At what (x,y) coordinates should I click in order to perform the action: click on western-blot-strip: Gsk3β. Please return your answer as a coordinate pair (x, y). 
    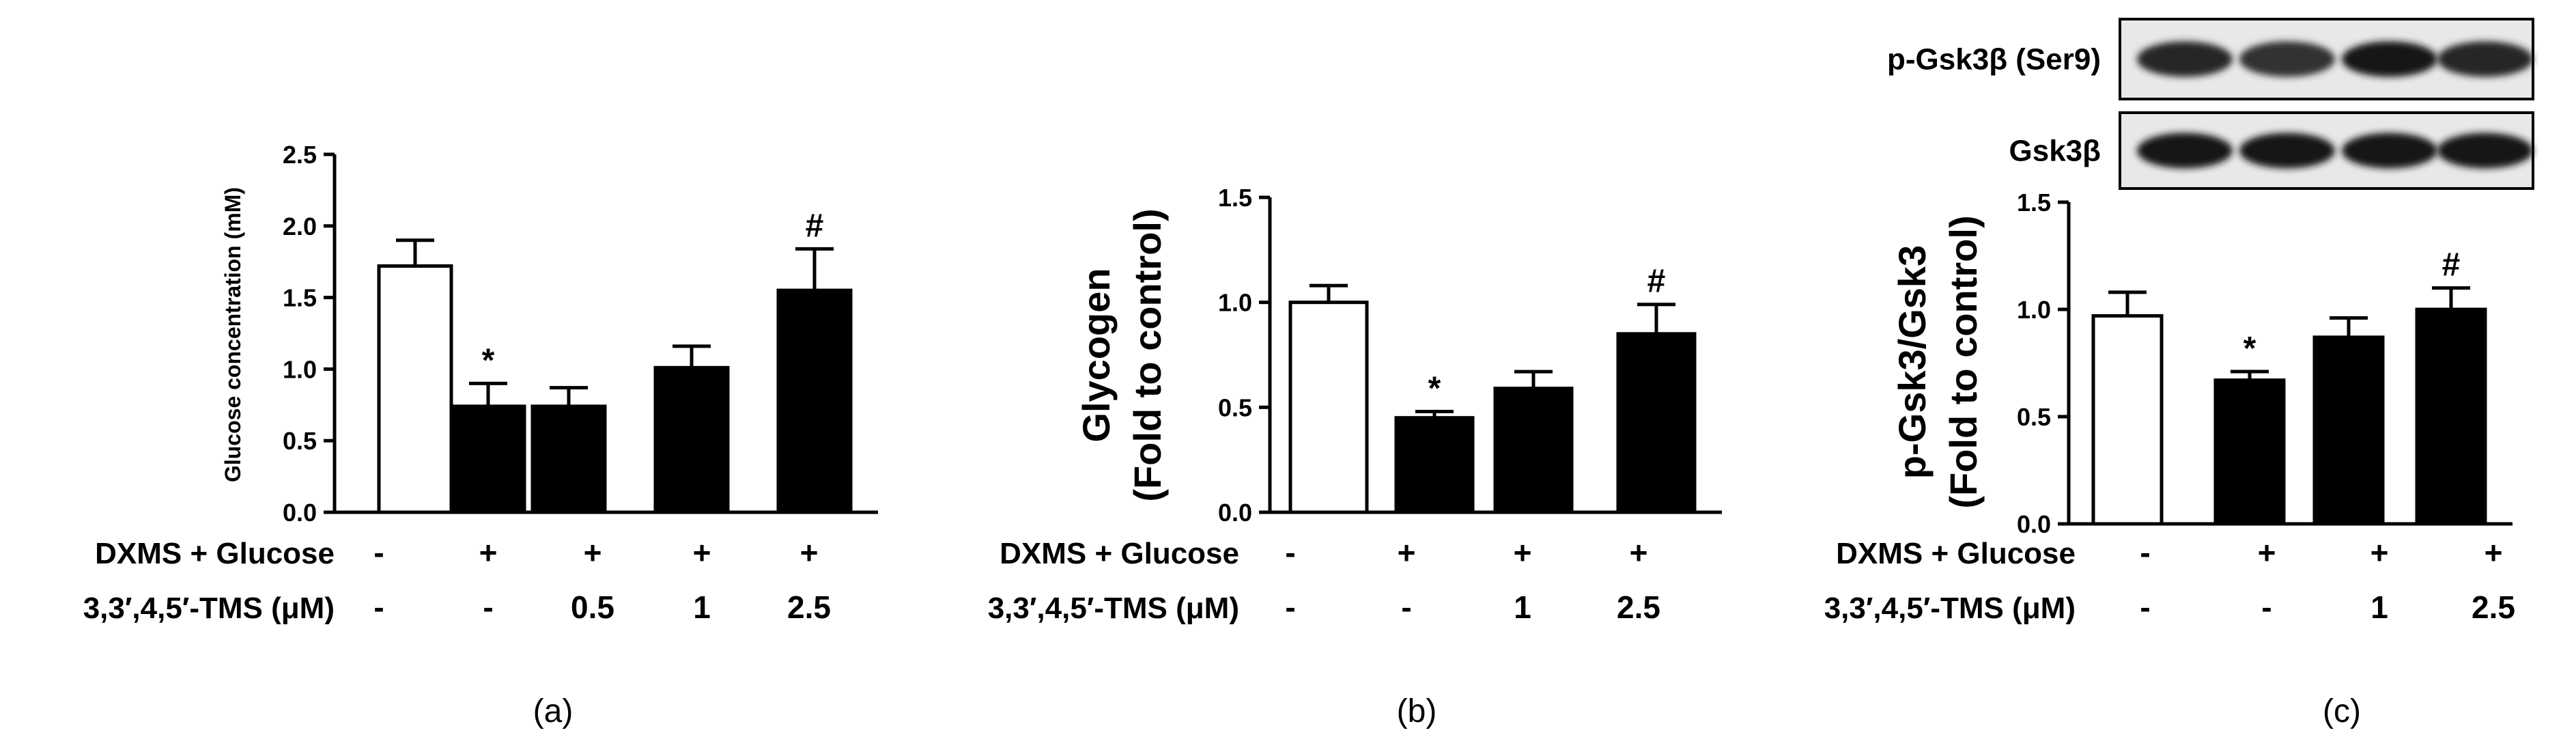
    Looking at the image, I should click on (2271, 150).